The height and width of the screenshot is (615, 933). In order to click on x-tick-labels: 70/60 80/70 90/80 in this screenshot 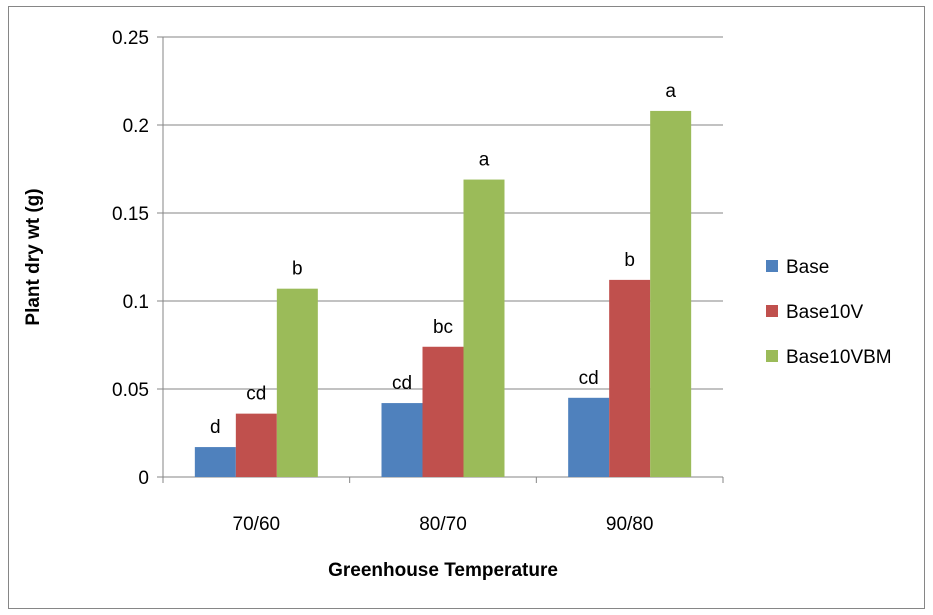, I will do `click(443, 524)`.